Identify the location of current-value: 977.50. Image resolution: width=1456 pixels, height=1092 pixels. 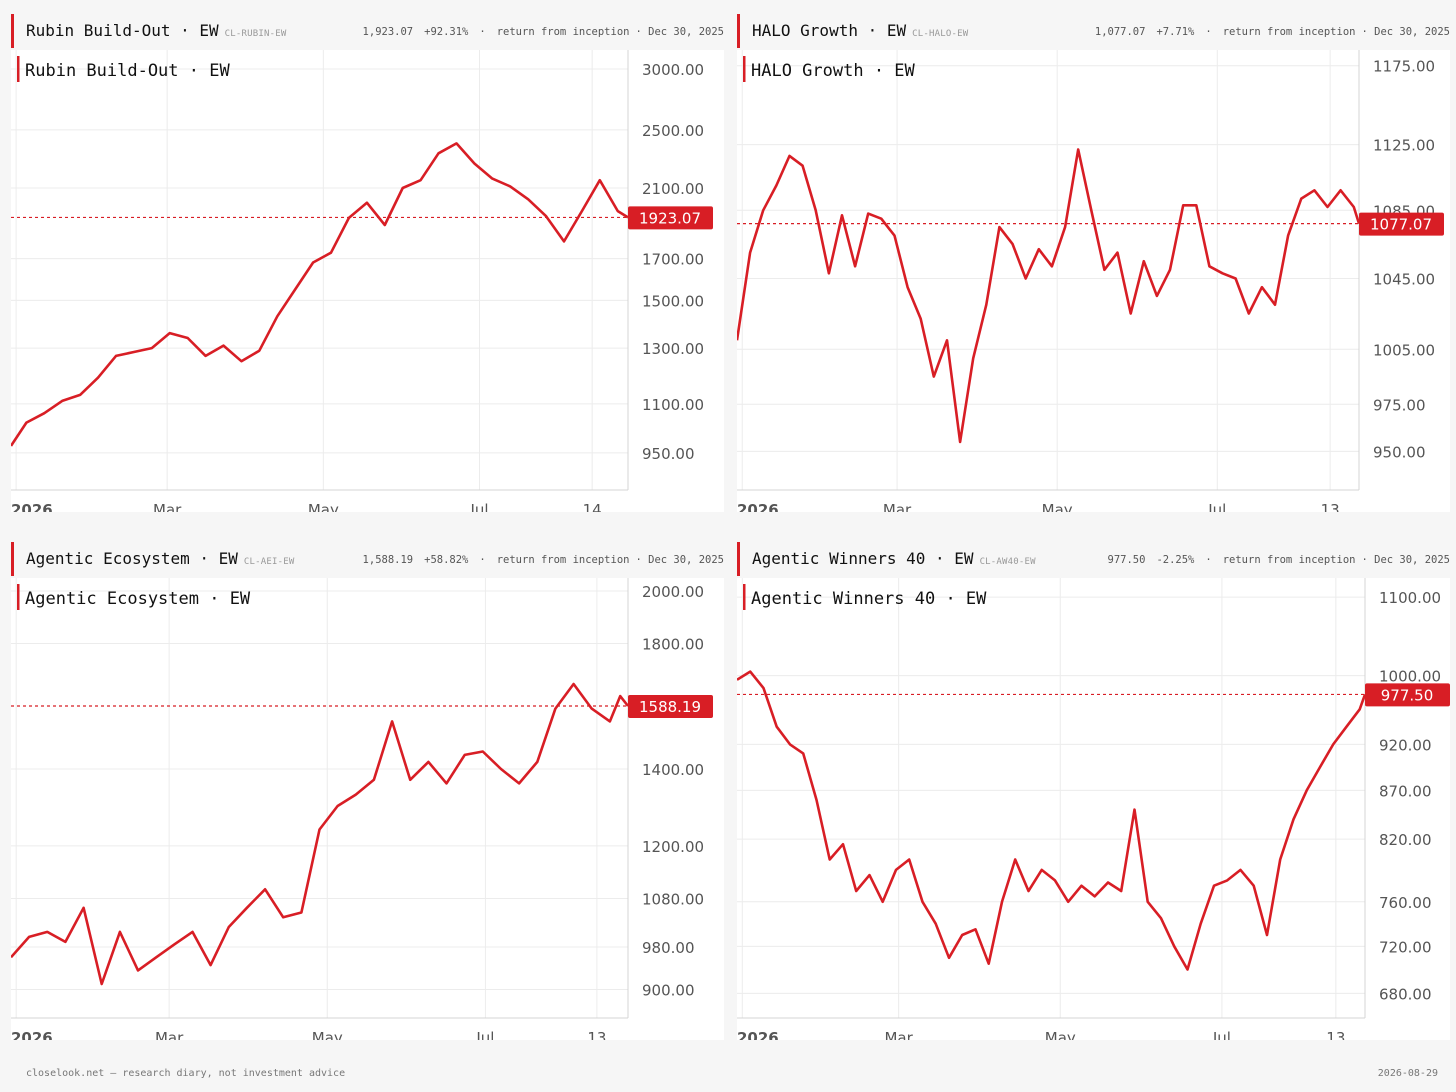
(1126, 560).